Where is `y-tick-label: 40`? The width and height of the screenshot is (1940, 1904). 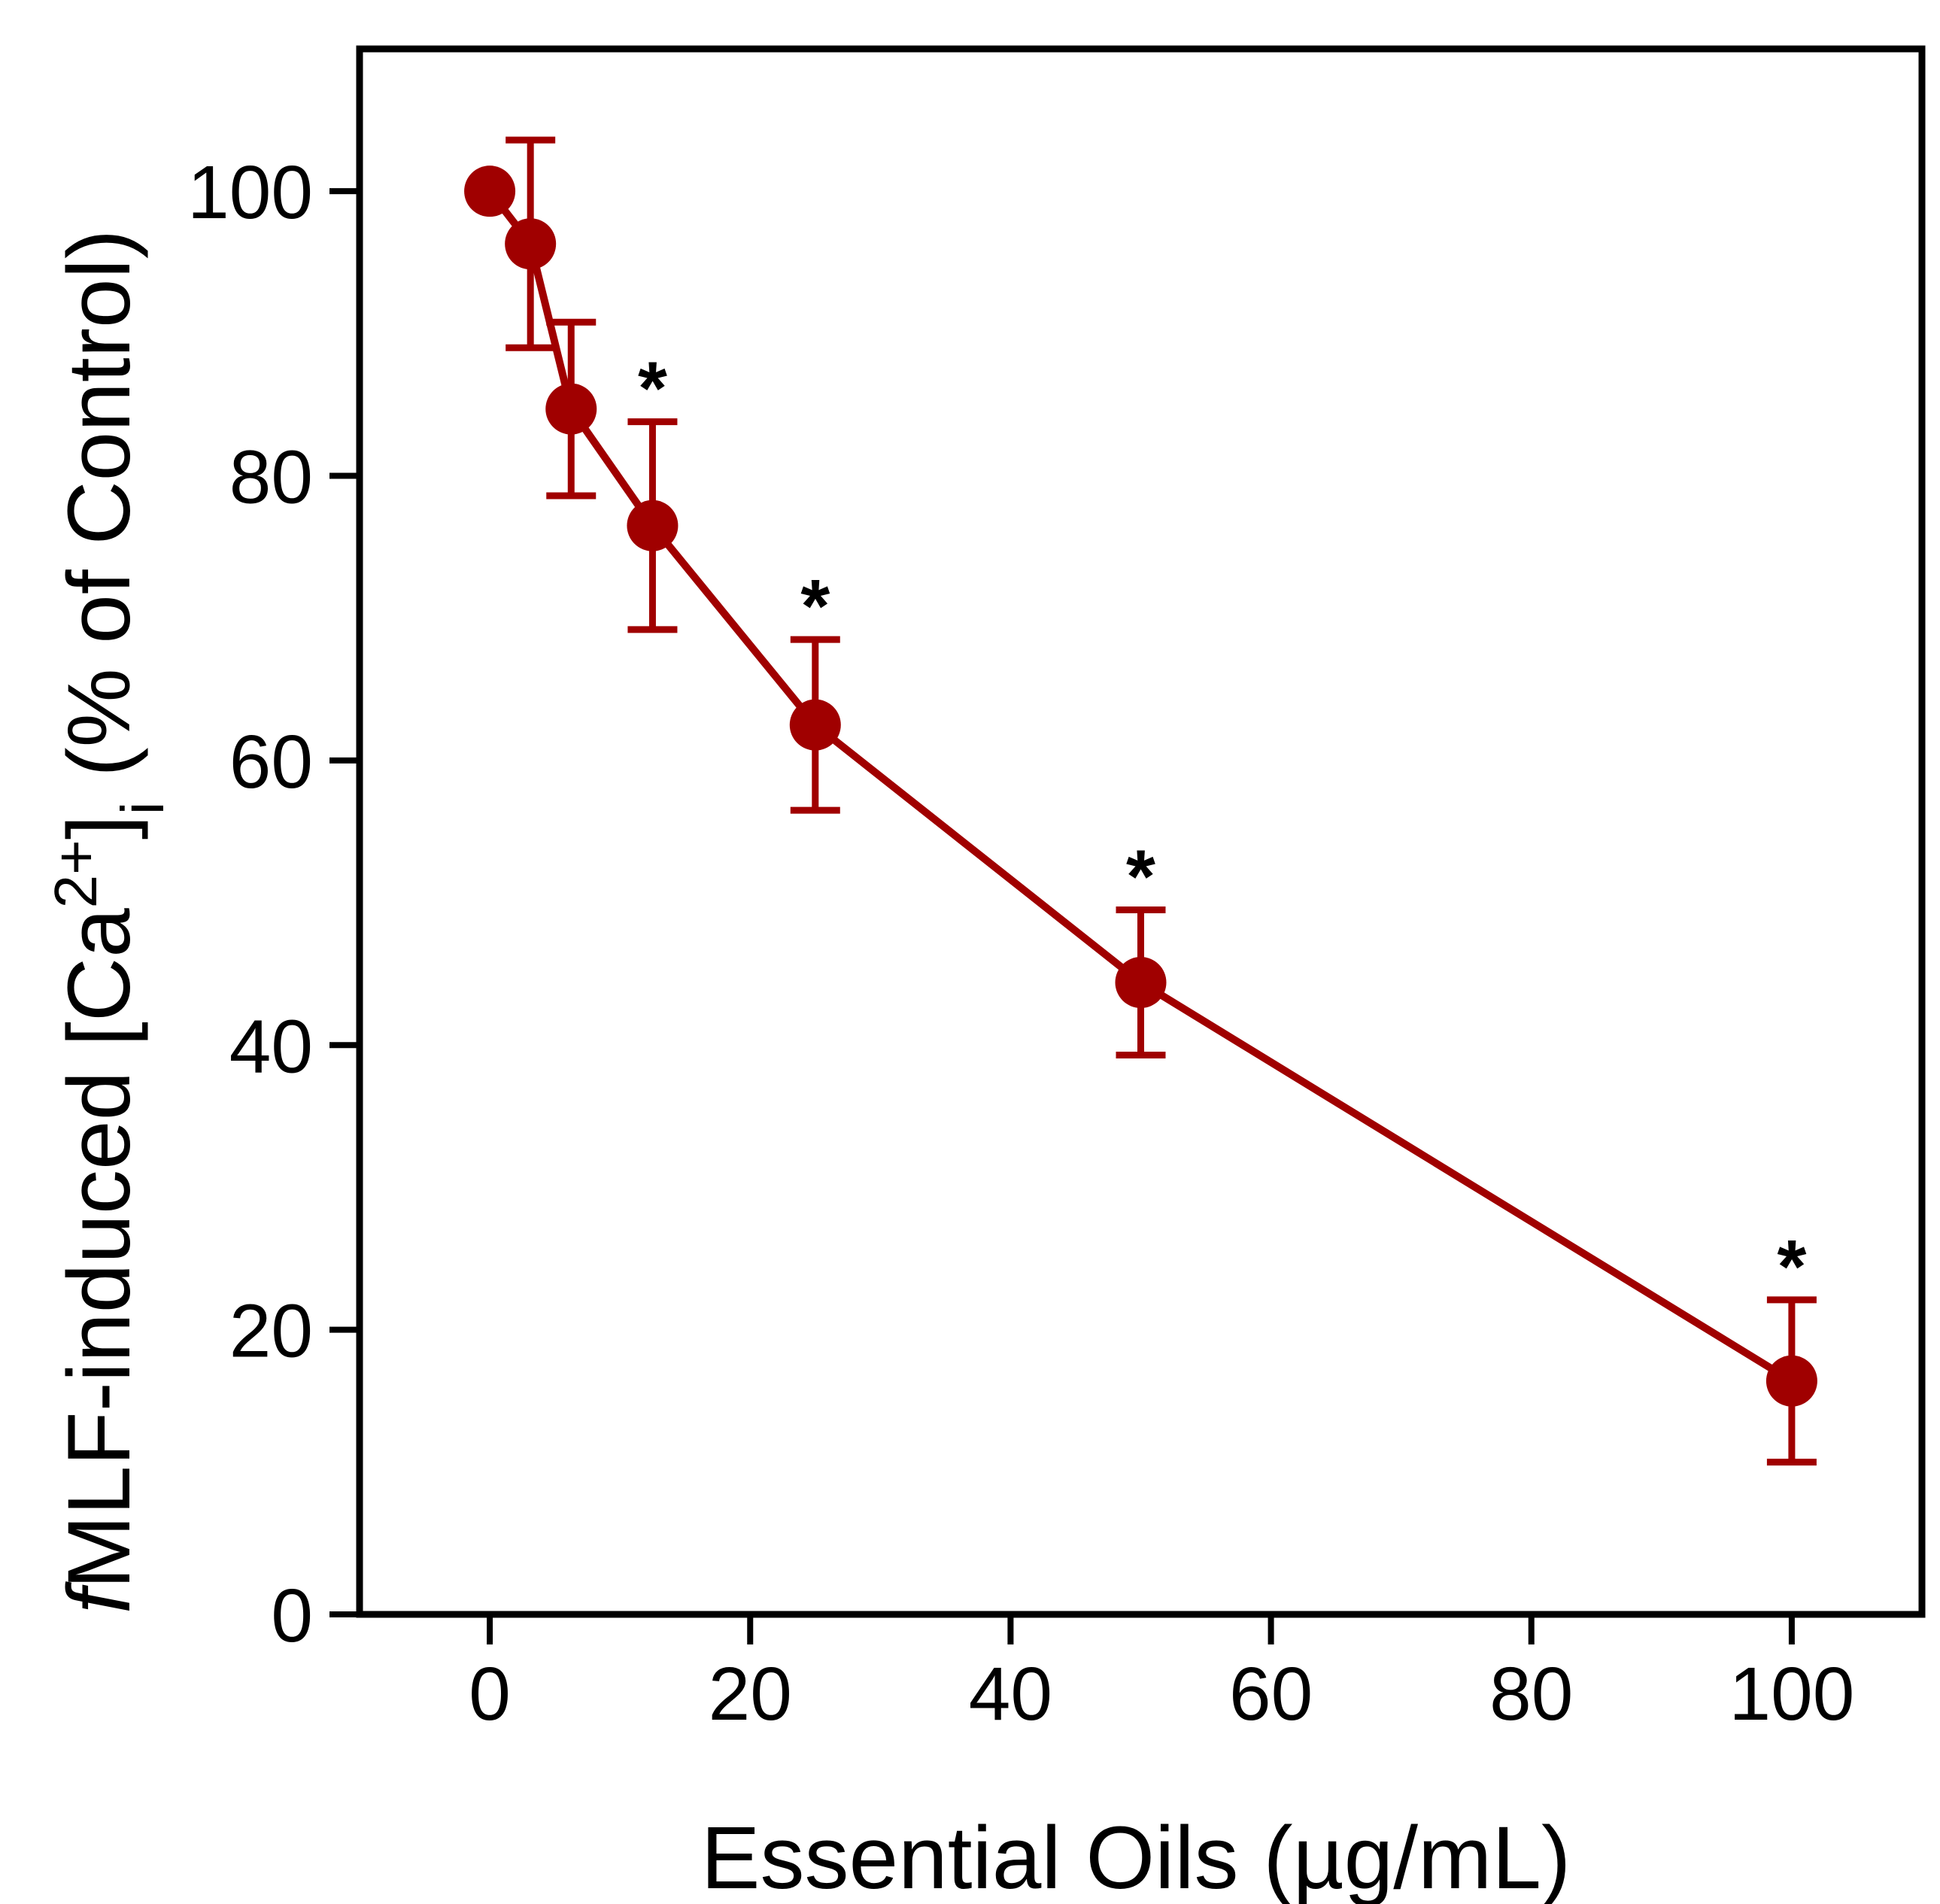 y-tick-label: 40 is located at coordinates (271, 1046).